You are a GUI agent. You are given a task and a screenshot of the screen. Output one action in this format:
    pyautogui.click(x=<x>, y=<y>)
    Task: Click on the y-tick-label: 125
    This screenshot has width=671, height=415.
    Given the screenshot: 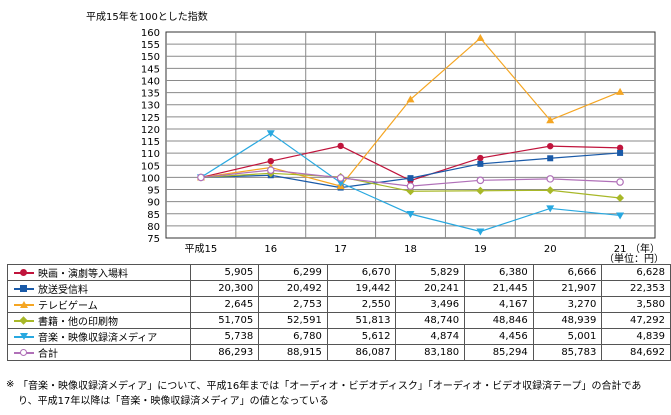 What is the action you would take?
    pyautogui.click(x=150, y=118)
    